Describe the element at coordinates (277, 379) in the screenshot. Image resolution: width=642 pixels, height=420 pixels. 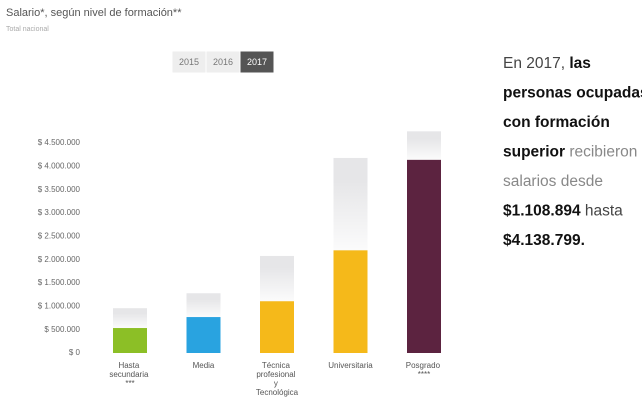
I see `x-tick-label: Técnica profesional y Tecnológica` at that location.